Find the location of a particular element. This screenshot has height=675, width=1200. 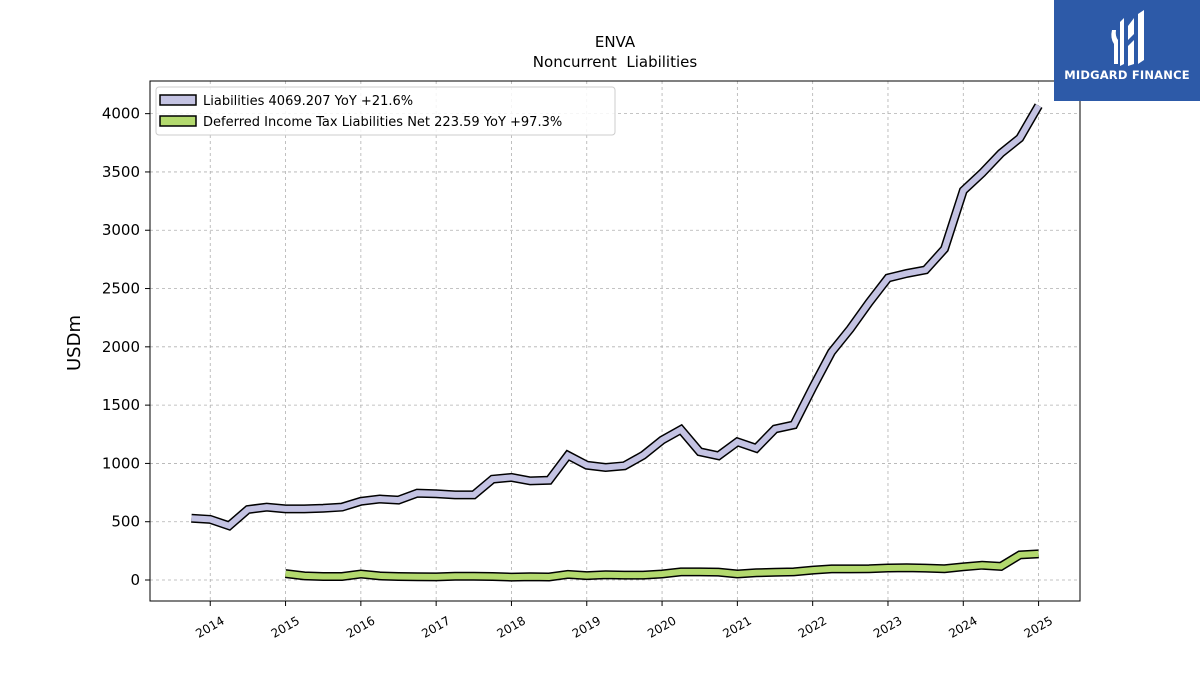

x-tick-label: 2018 is located at coordinates (511, 626).